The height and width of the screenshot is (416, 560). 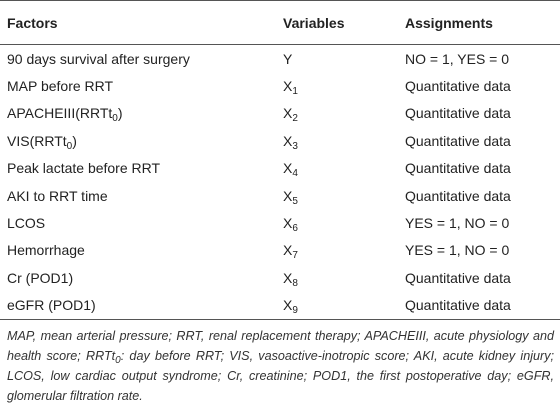 I want to click on header-row: Factors Variables Assignments, so click(x=280, y=22).